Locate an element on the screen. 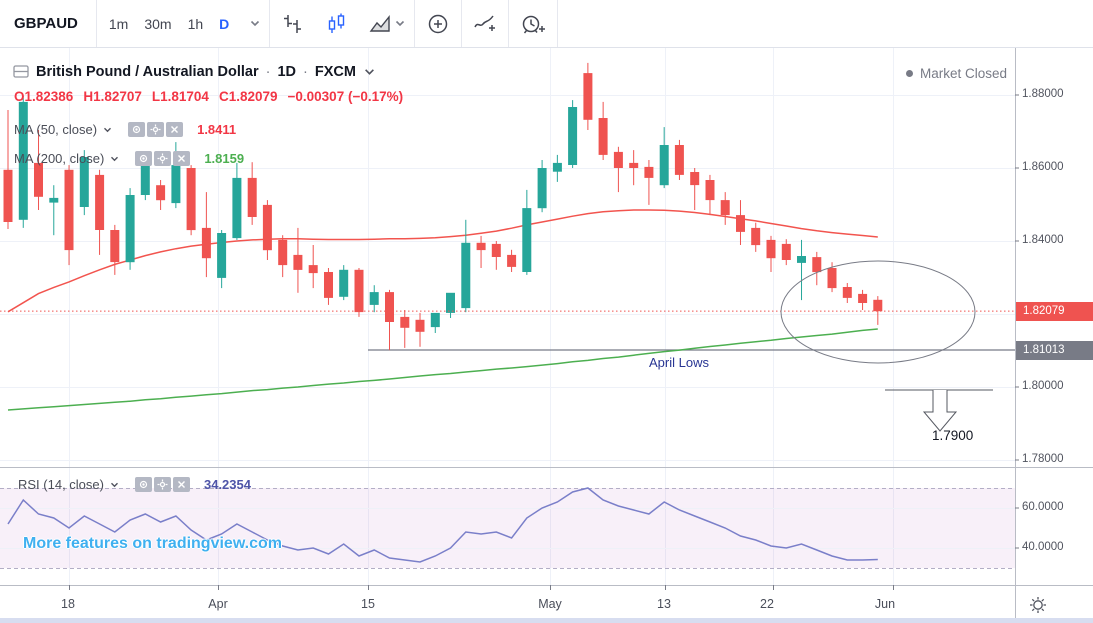  interval-label: 1D is located at coordinates (287, 71).